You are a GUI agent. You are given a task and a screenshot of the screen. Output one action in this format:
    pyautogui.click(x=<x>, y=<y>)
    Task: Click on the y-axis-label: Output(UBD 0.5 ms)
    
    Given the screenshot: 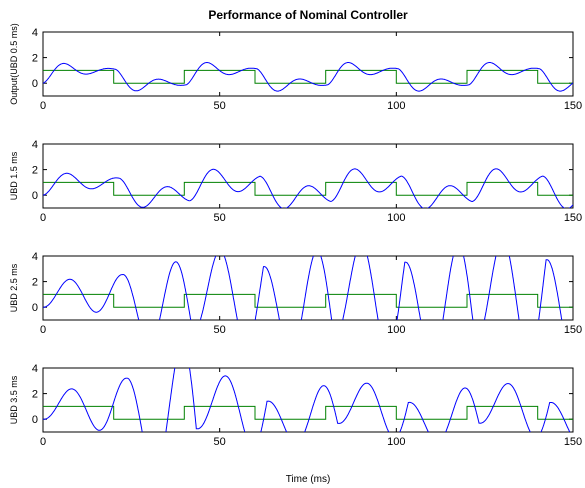 What is the action you would take?
    pyautogui.click(x=14, y=64)
    